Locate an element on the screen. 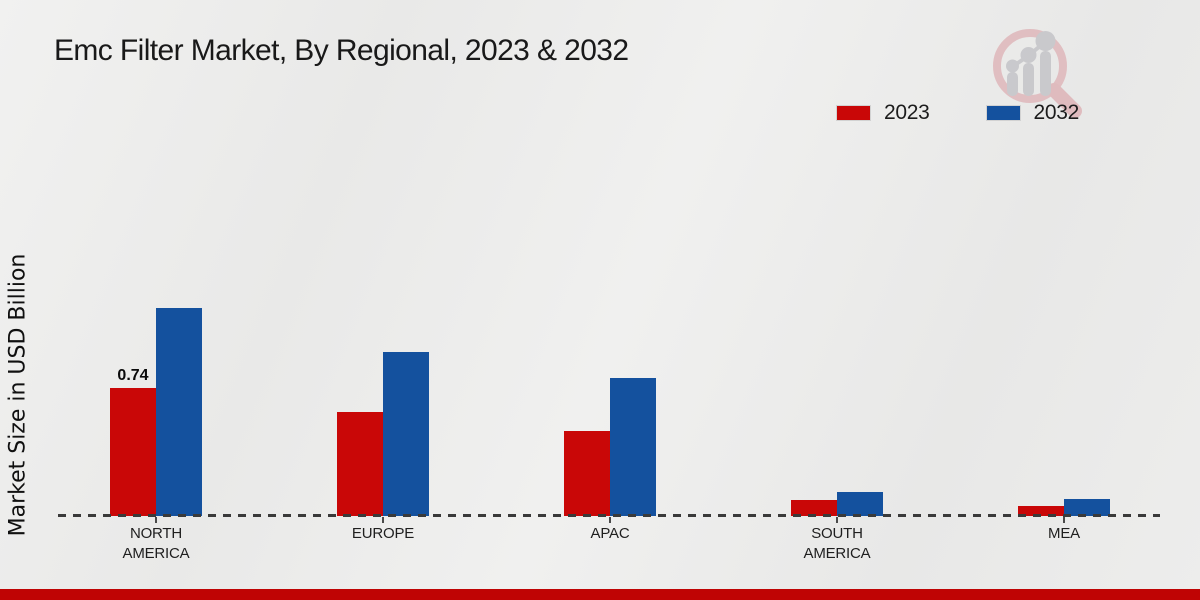  bar-value-label: 0.74 is located at coordinates (133, 375).